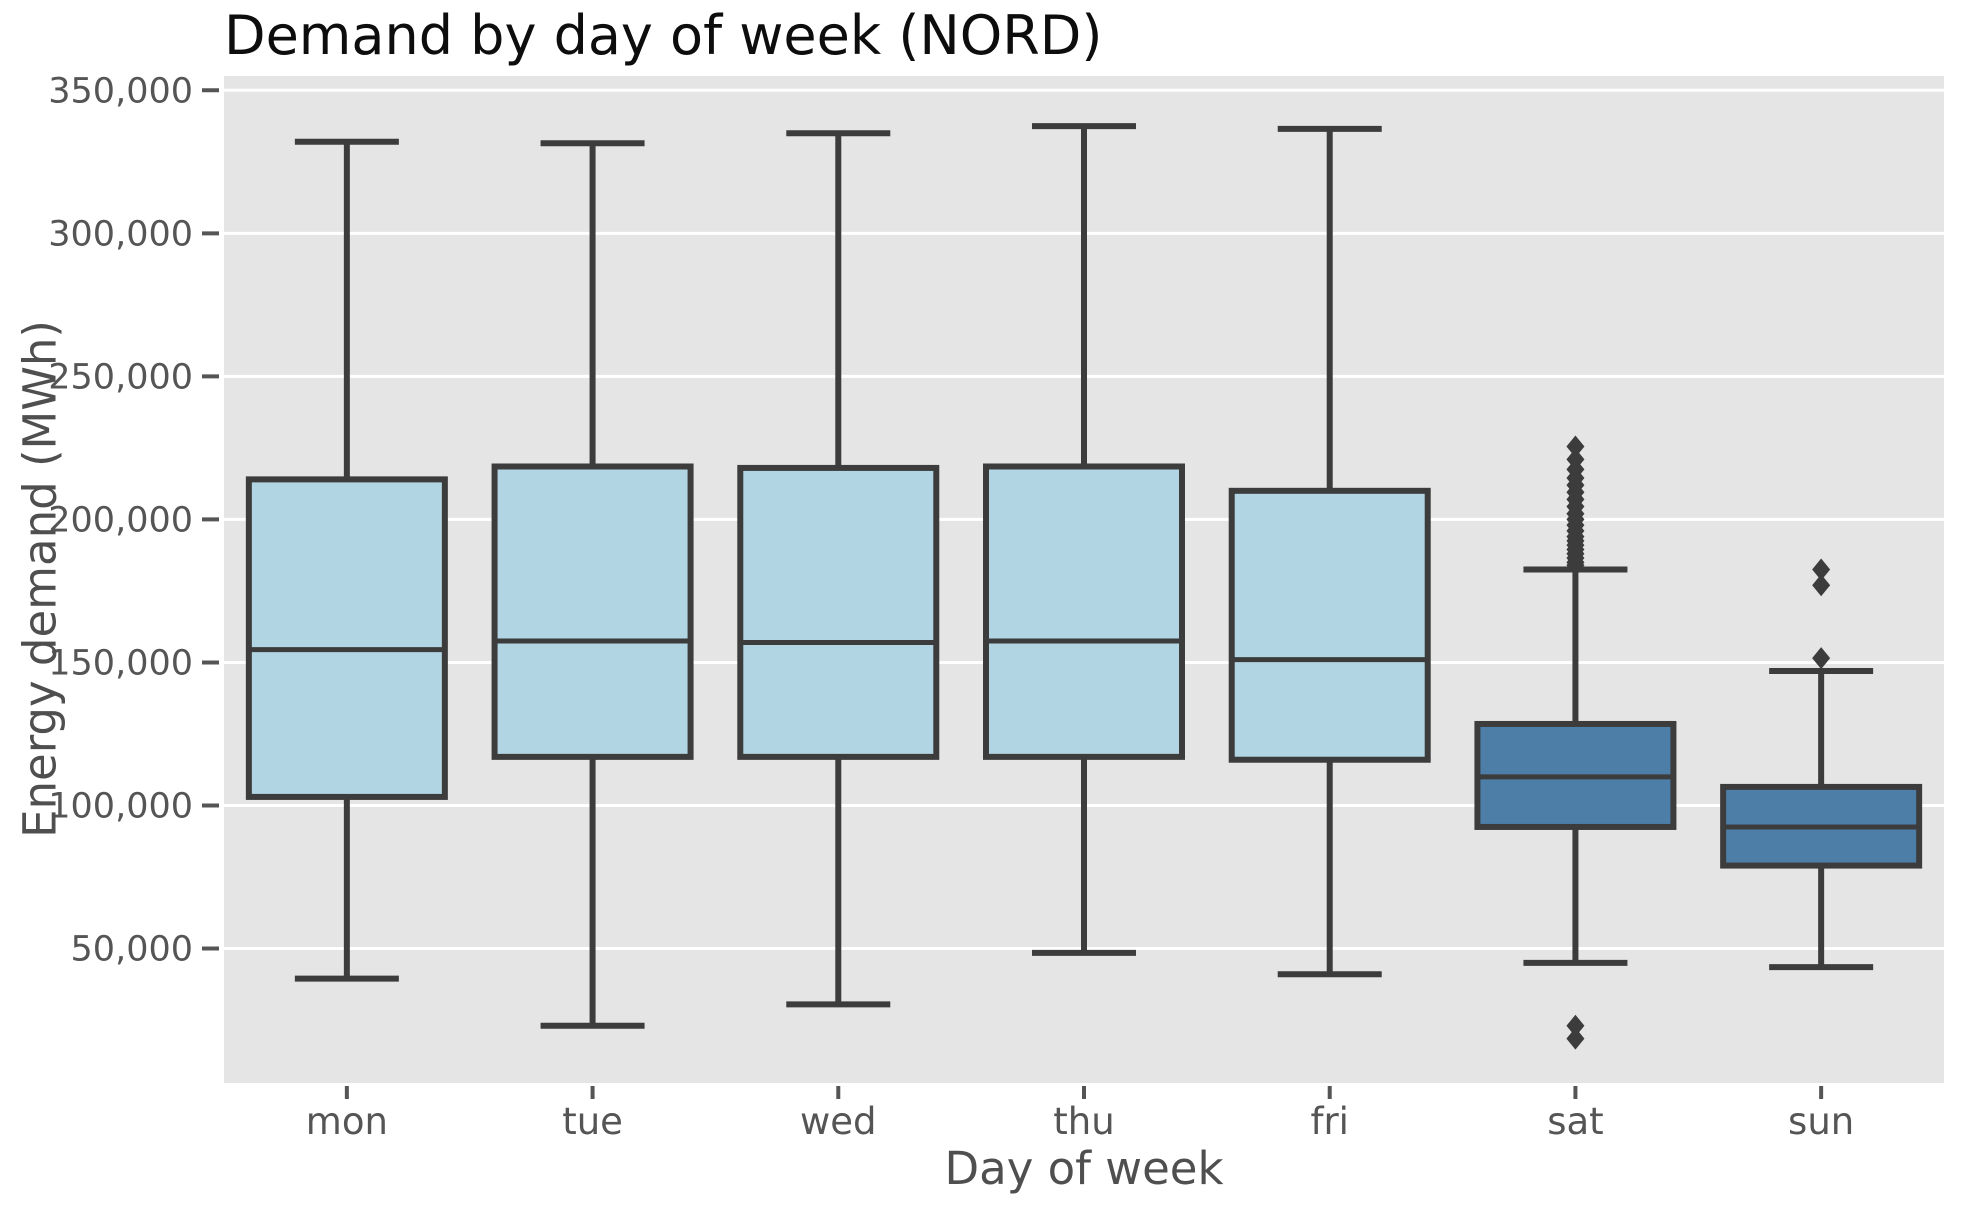 Image resolution: width=1970 pixels, height=1214 pixels. What do you see at coordinates (592, 611) in the screenshot?
I see `box-tue` at bounding box center [592, 611].